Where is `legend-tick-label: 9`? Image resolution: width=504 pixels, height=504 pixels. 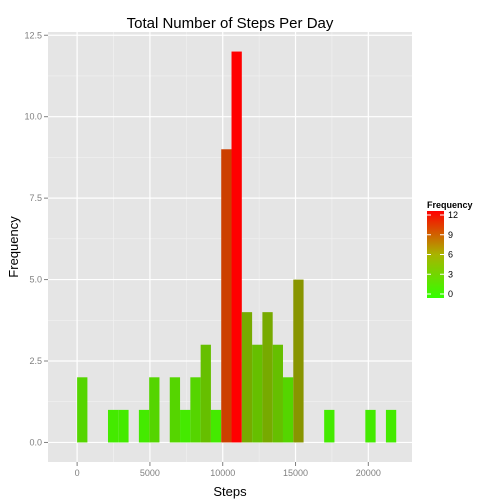 legend-tick-label: 9 is located at coordinates (450, 235).